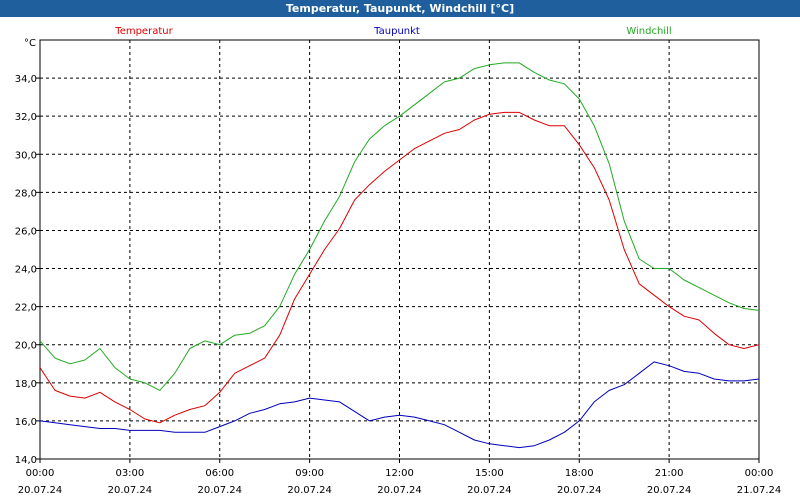 The image size is (800, 500). I want to click on y-tick-label: 34,0, so click(26, 79).